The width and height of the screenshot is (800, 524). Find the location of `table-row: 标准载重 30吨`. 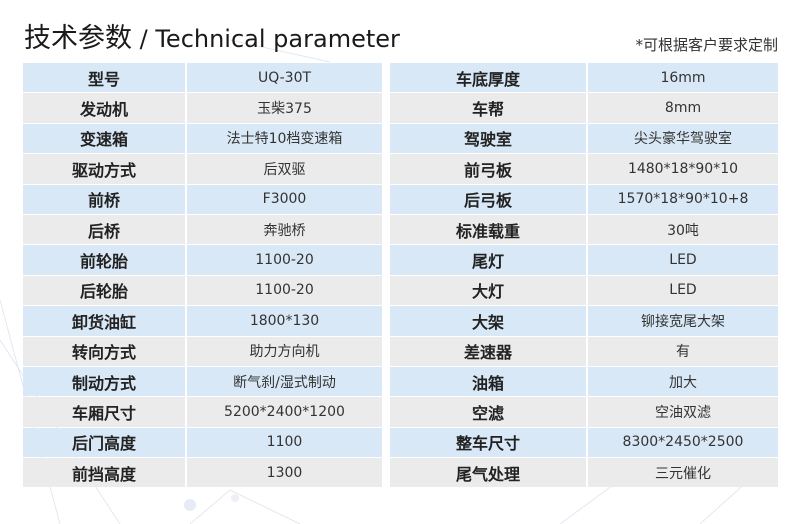

table-row: 标准载重 30吨 is located at coordinates (584, 229).